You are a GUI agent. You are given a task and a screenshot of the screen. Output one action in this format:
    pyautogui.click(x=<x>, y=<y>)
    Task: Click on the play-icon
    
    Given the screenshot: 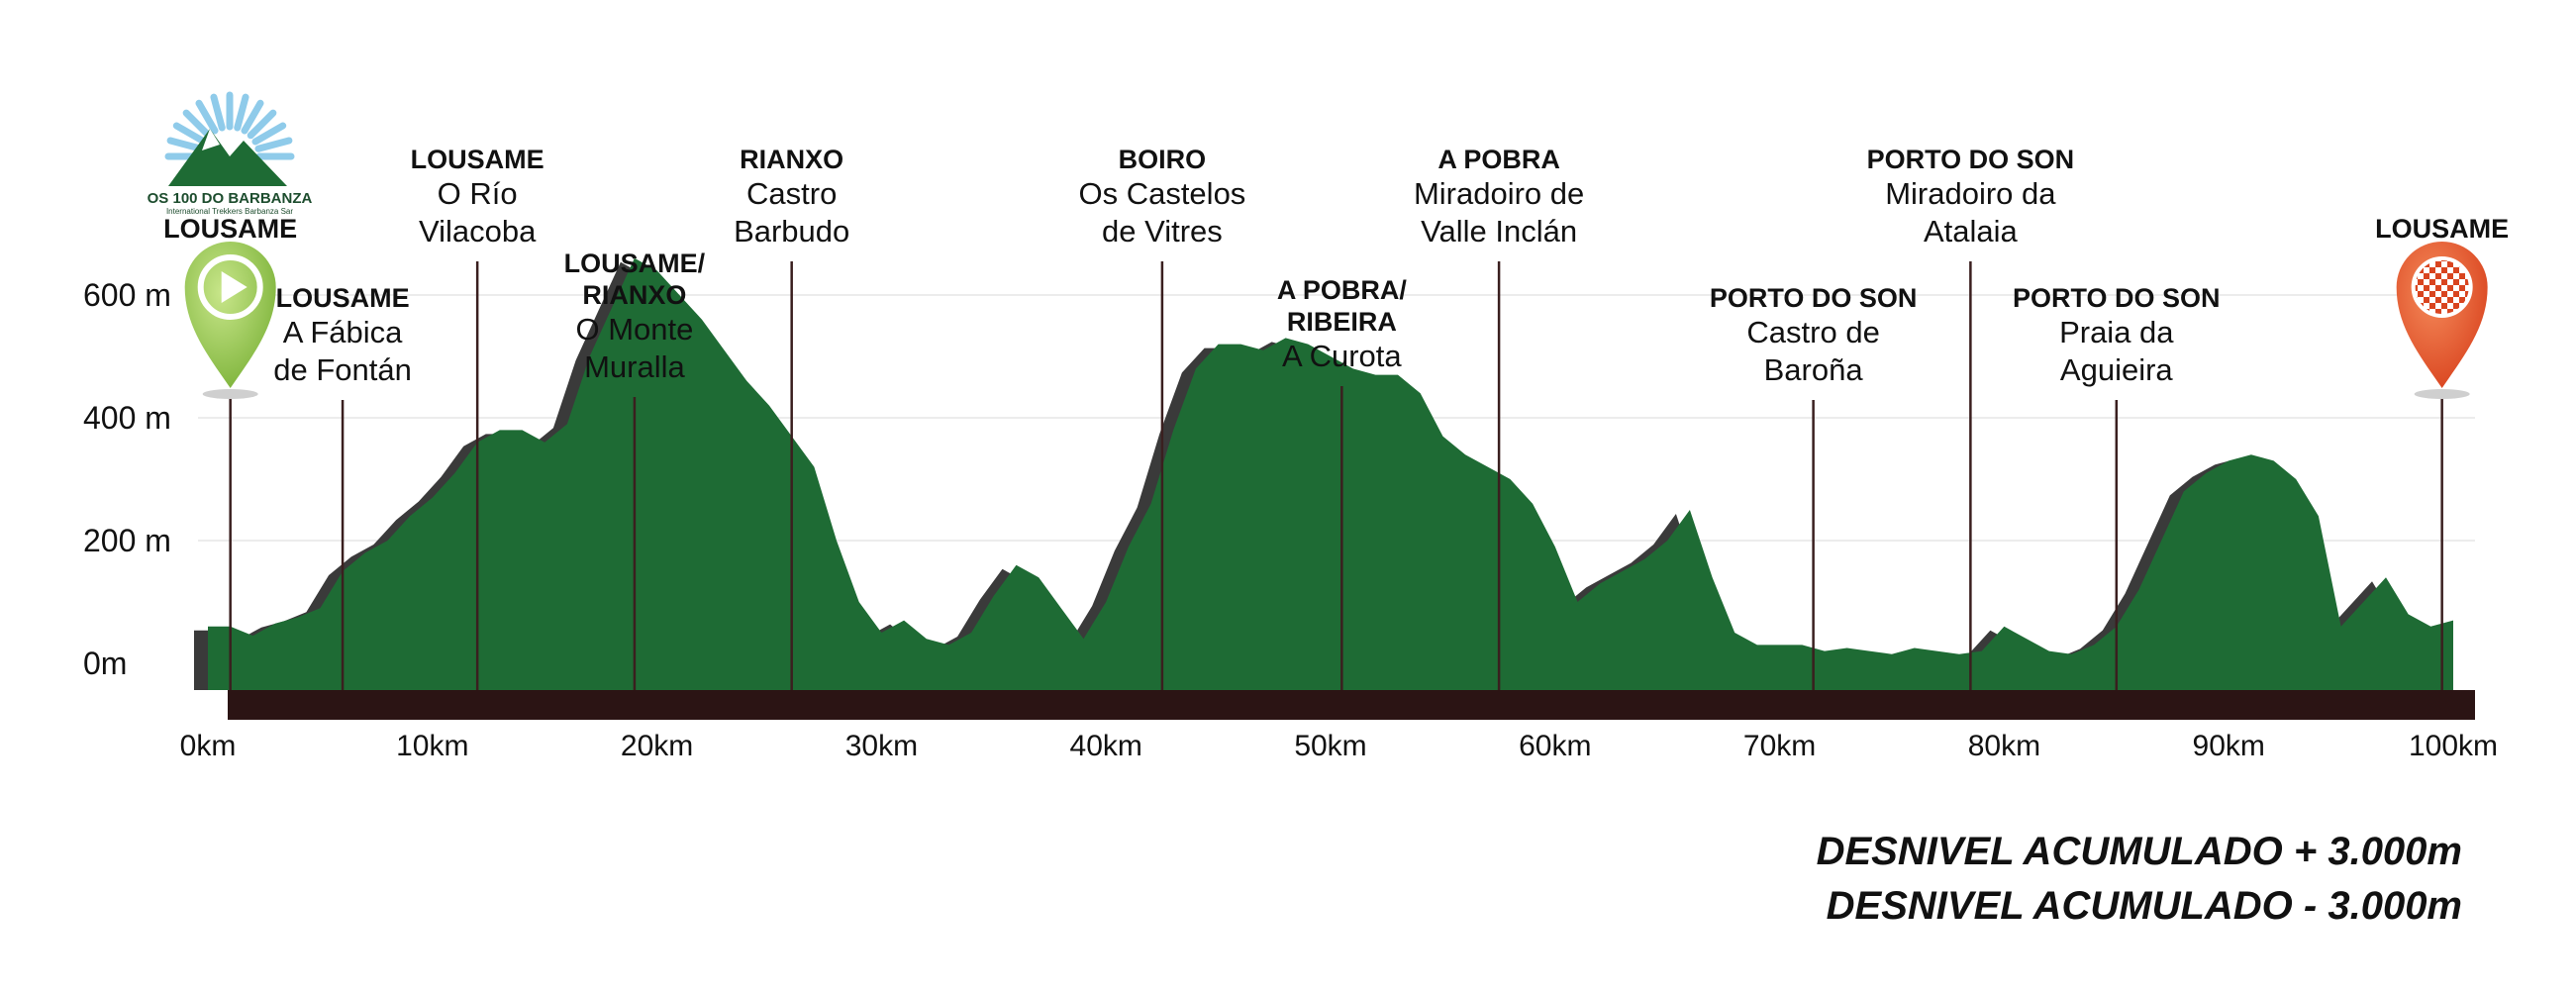 What is the action you would take?
    pyautogui.click(x=235, y=287)
    